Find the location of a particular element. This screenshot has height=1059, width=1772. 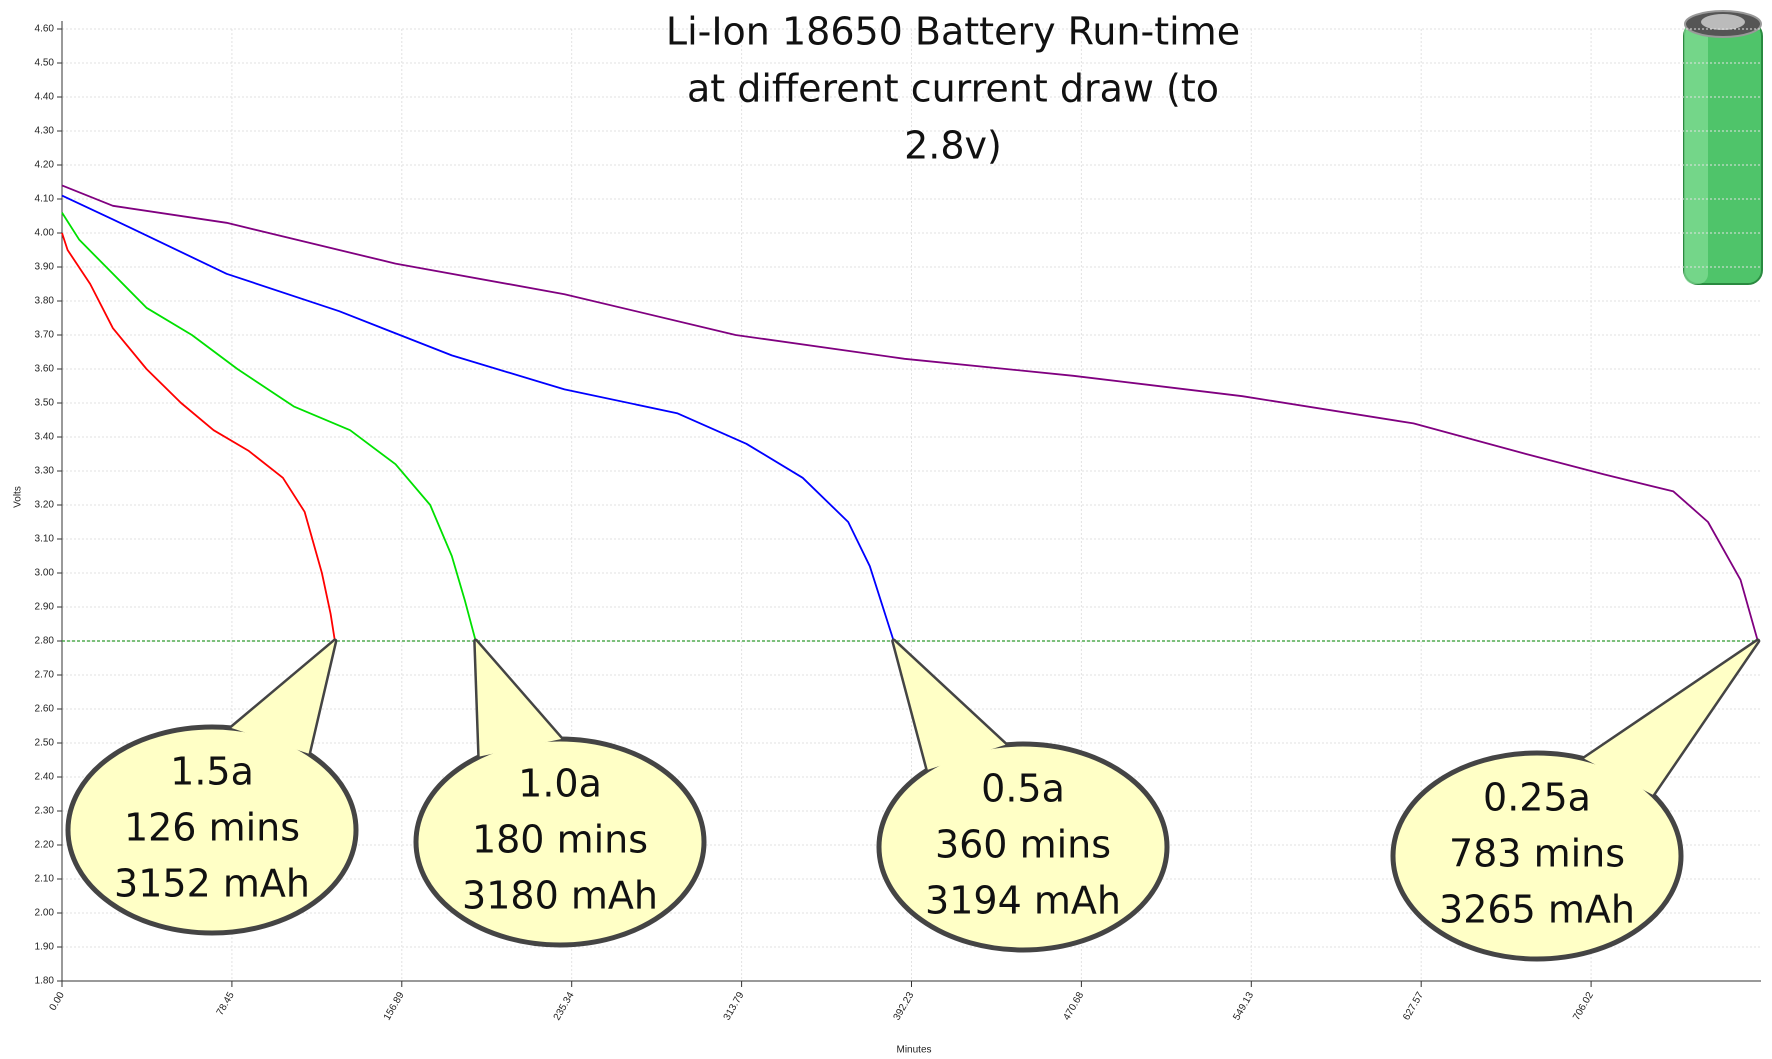

y-tick-label: 3.70 is located at coordinates (45, 335).